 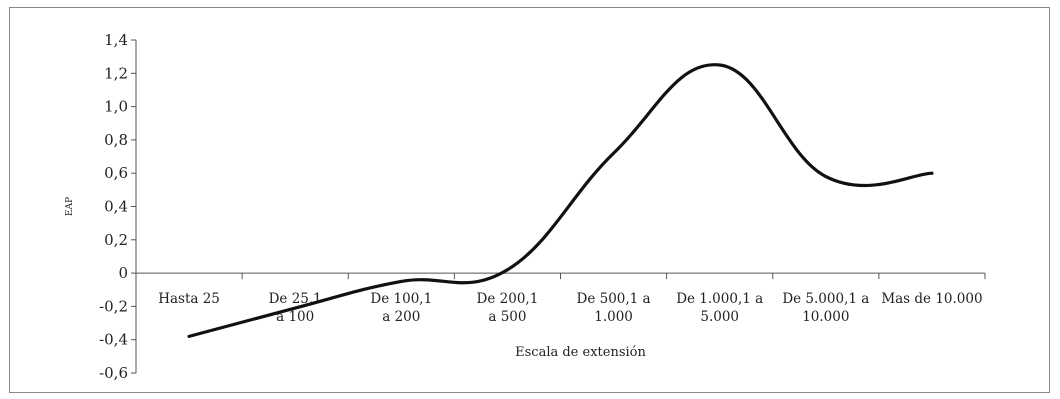 What do you see at coordinates (613, 276) in the screenshot?
I see `x-ticks` at bounding box center [613, 276].